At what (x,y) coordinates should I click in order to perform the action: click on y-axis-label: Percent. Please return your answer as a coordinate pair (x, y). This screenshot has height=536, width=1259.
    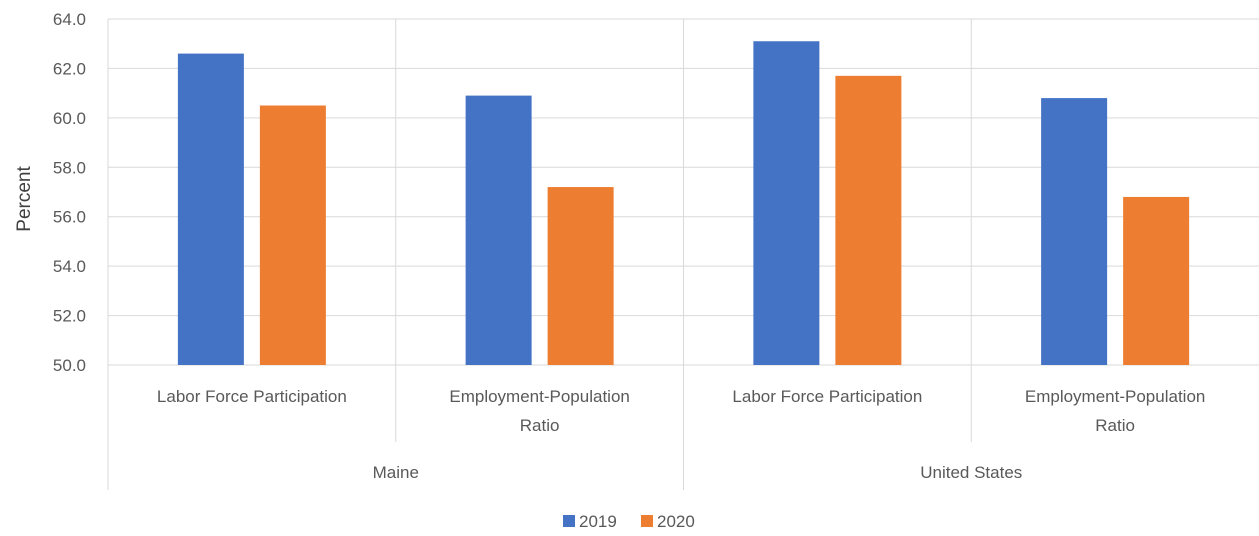
    Looking at the image, I should click on (24, 199).